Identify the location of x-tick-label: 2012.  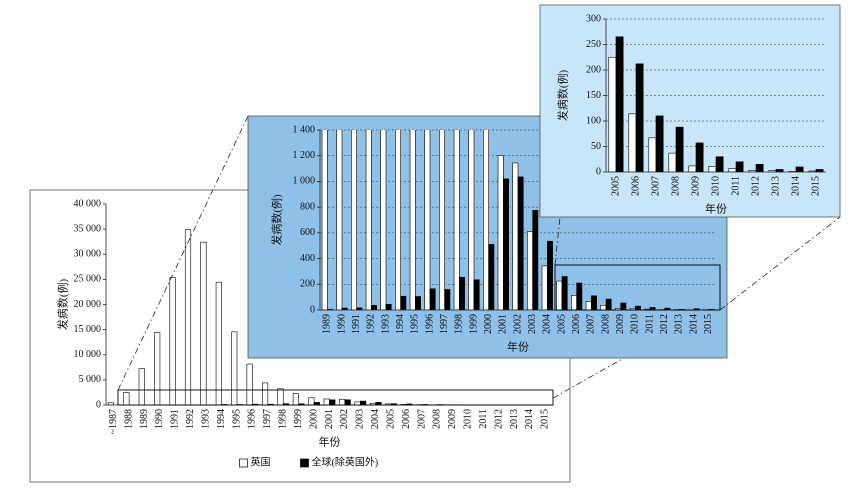
(664, 324).